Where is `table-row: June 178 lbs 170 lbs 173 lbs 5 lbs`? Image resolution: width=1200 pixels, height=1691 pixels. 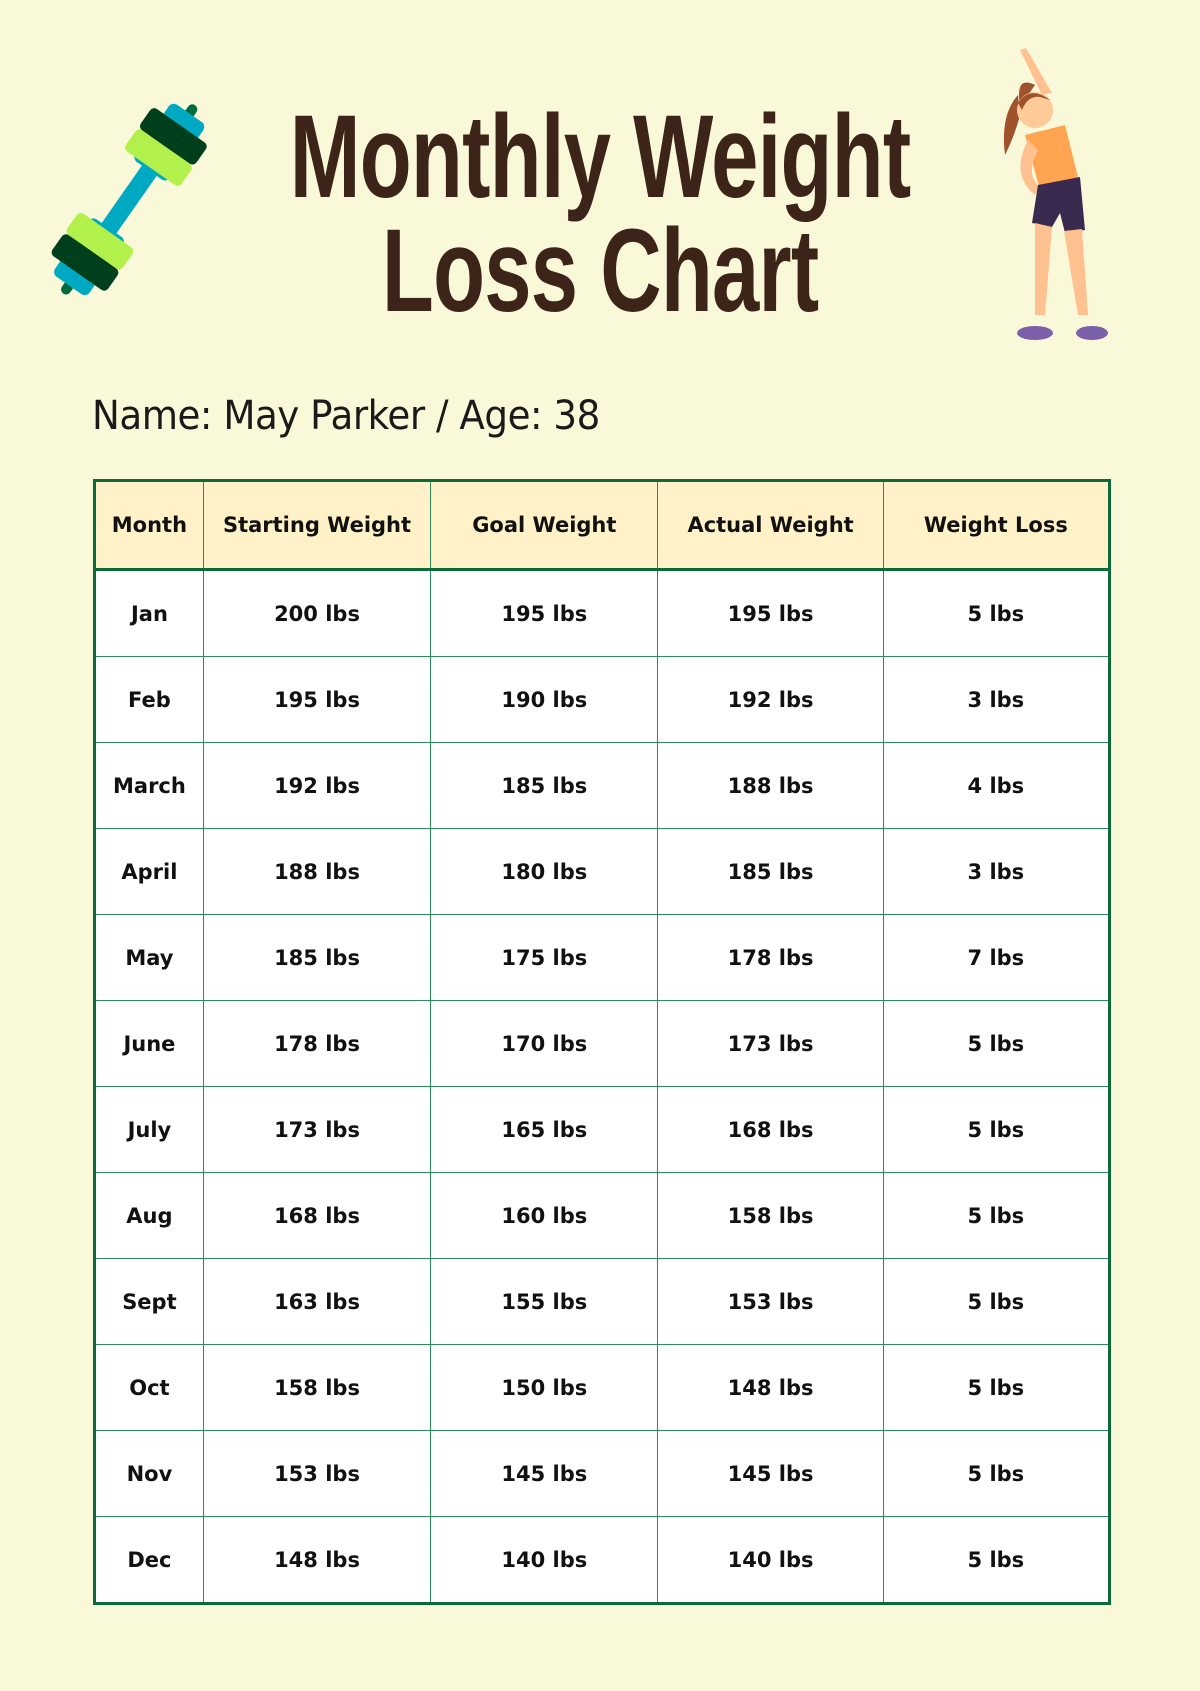
table-row: June 178 lbs 170 lbs 173 lbs 5 lbs is located at coordinates (602, 1043).